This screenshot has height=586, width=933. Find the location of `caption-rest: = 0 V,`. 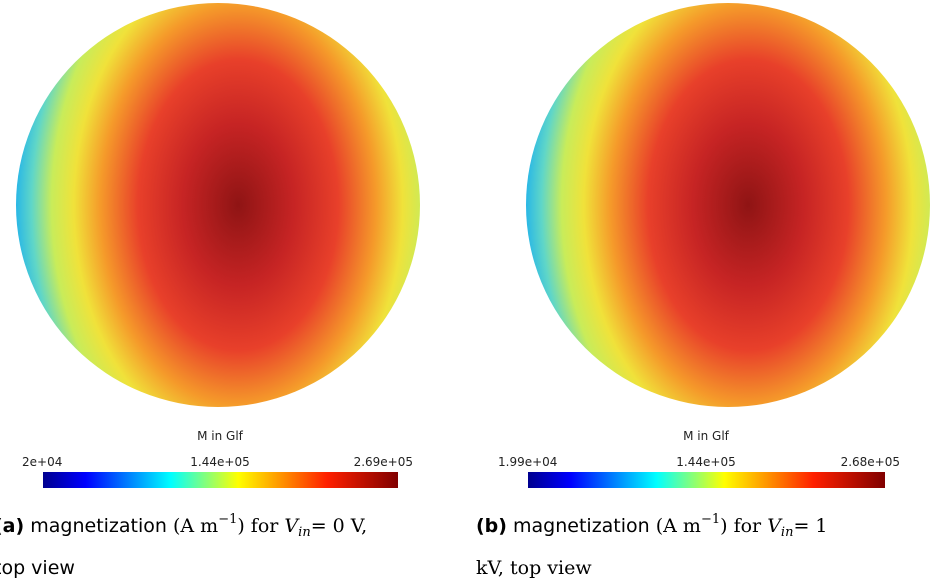

caption-rest: = 0 V, is located at coordinates (339, 526).